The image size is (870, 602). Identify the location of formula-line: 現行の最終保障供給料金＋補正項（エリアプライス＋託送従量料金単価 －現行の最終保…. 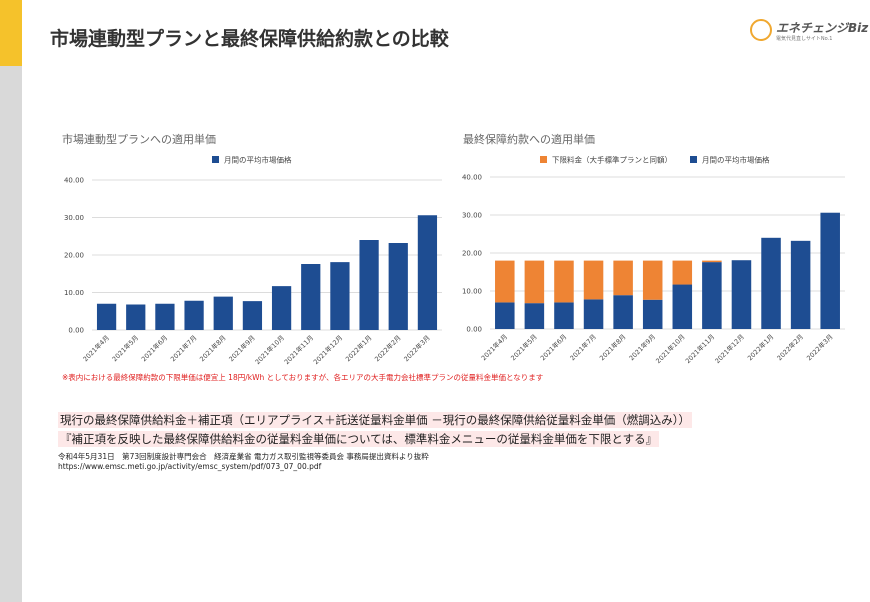
(375, 420).